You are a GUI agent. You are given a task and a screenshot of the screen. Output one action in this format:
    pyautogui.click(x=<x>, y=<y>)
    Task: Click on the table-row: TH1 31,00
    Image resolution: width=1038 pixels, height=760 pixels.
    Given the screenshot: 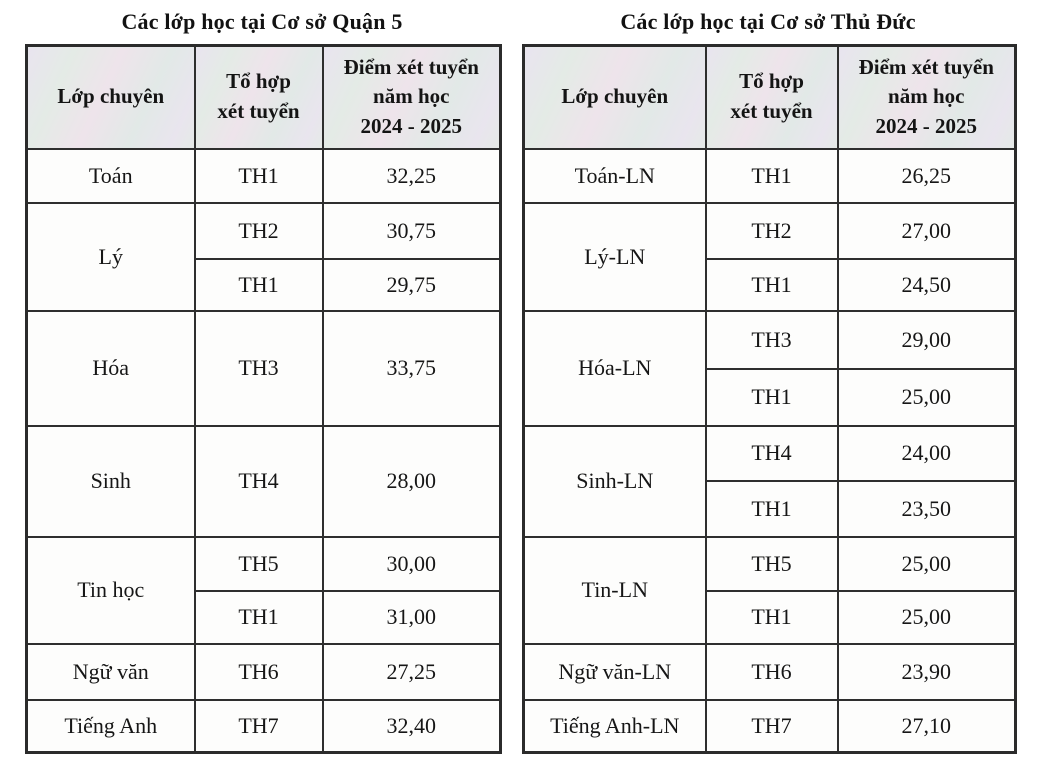 What is the action you would take?
    pyautogui.click(x=264, y=617)
    